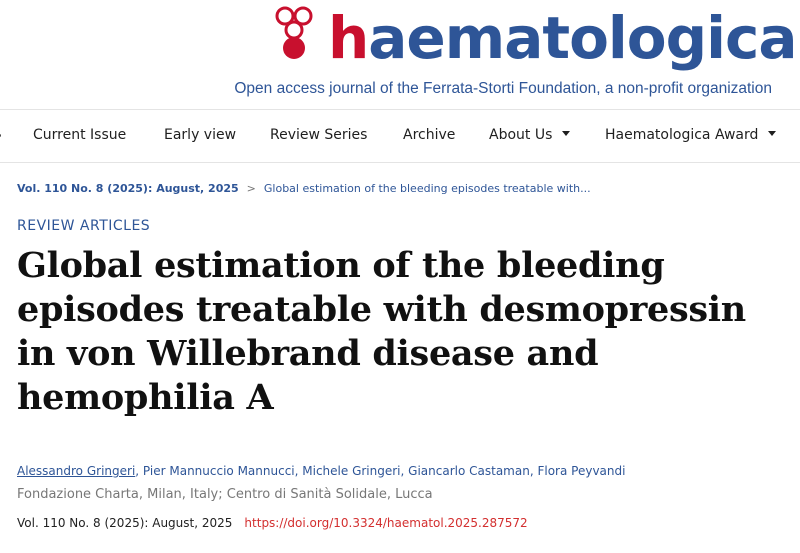  Describe the element at coordinates (218, 471) in the screenshot. I see `author-link: Pier Mannuccio Mannucci` at that location.